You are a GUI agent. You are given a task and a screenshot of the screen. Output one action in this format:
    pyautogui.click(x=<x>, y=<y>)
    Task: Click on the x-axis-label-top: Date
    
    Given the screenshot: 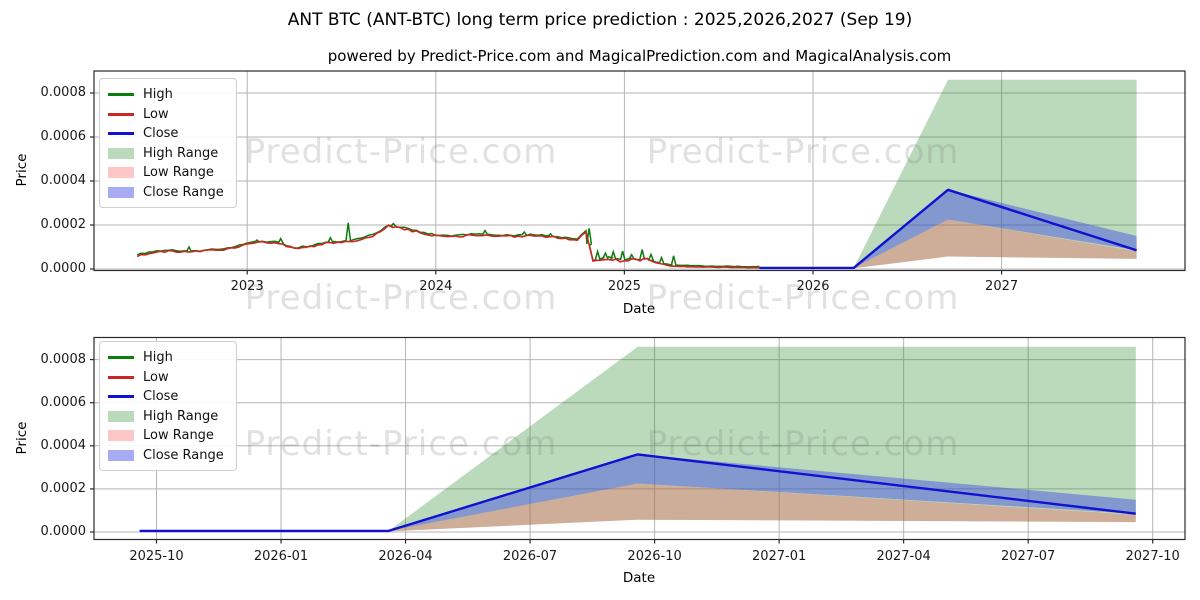 What is the action you would take?
    pyautogui.click(x=639, y=309)
    